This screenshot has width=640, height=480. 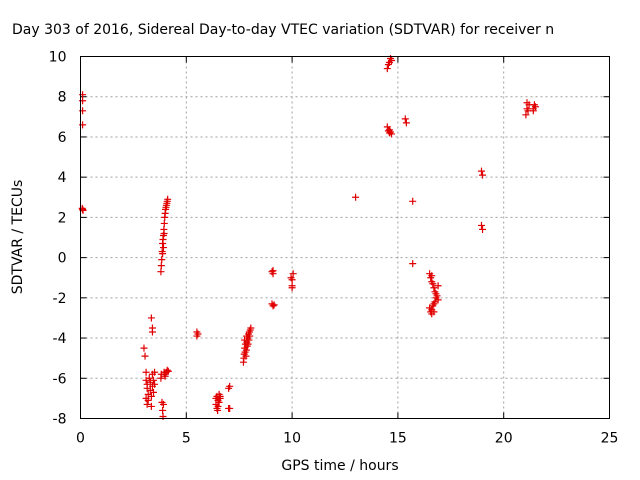 What do you see at coordinates (18, 237) in the screenshot?
I see `y-axis-label: SDTVAR / TECUs` at bounding box center [18, 237].